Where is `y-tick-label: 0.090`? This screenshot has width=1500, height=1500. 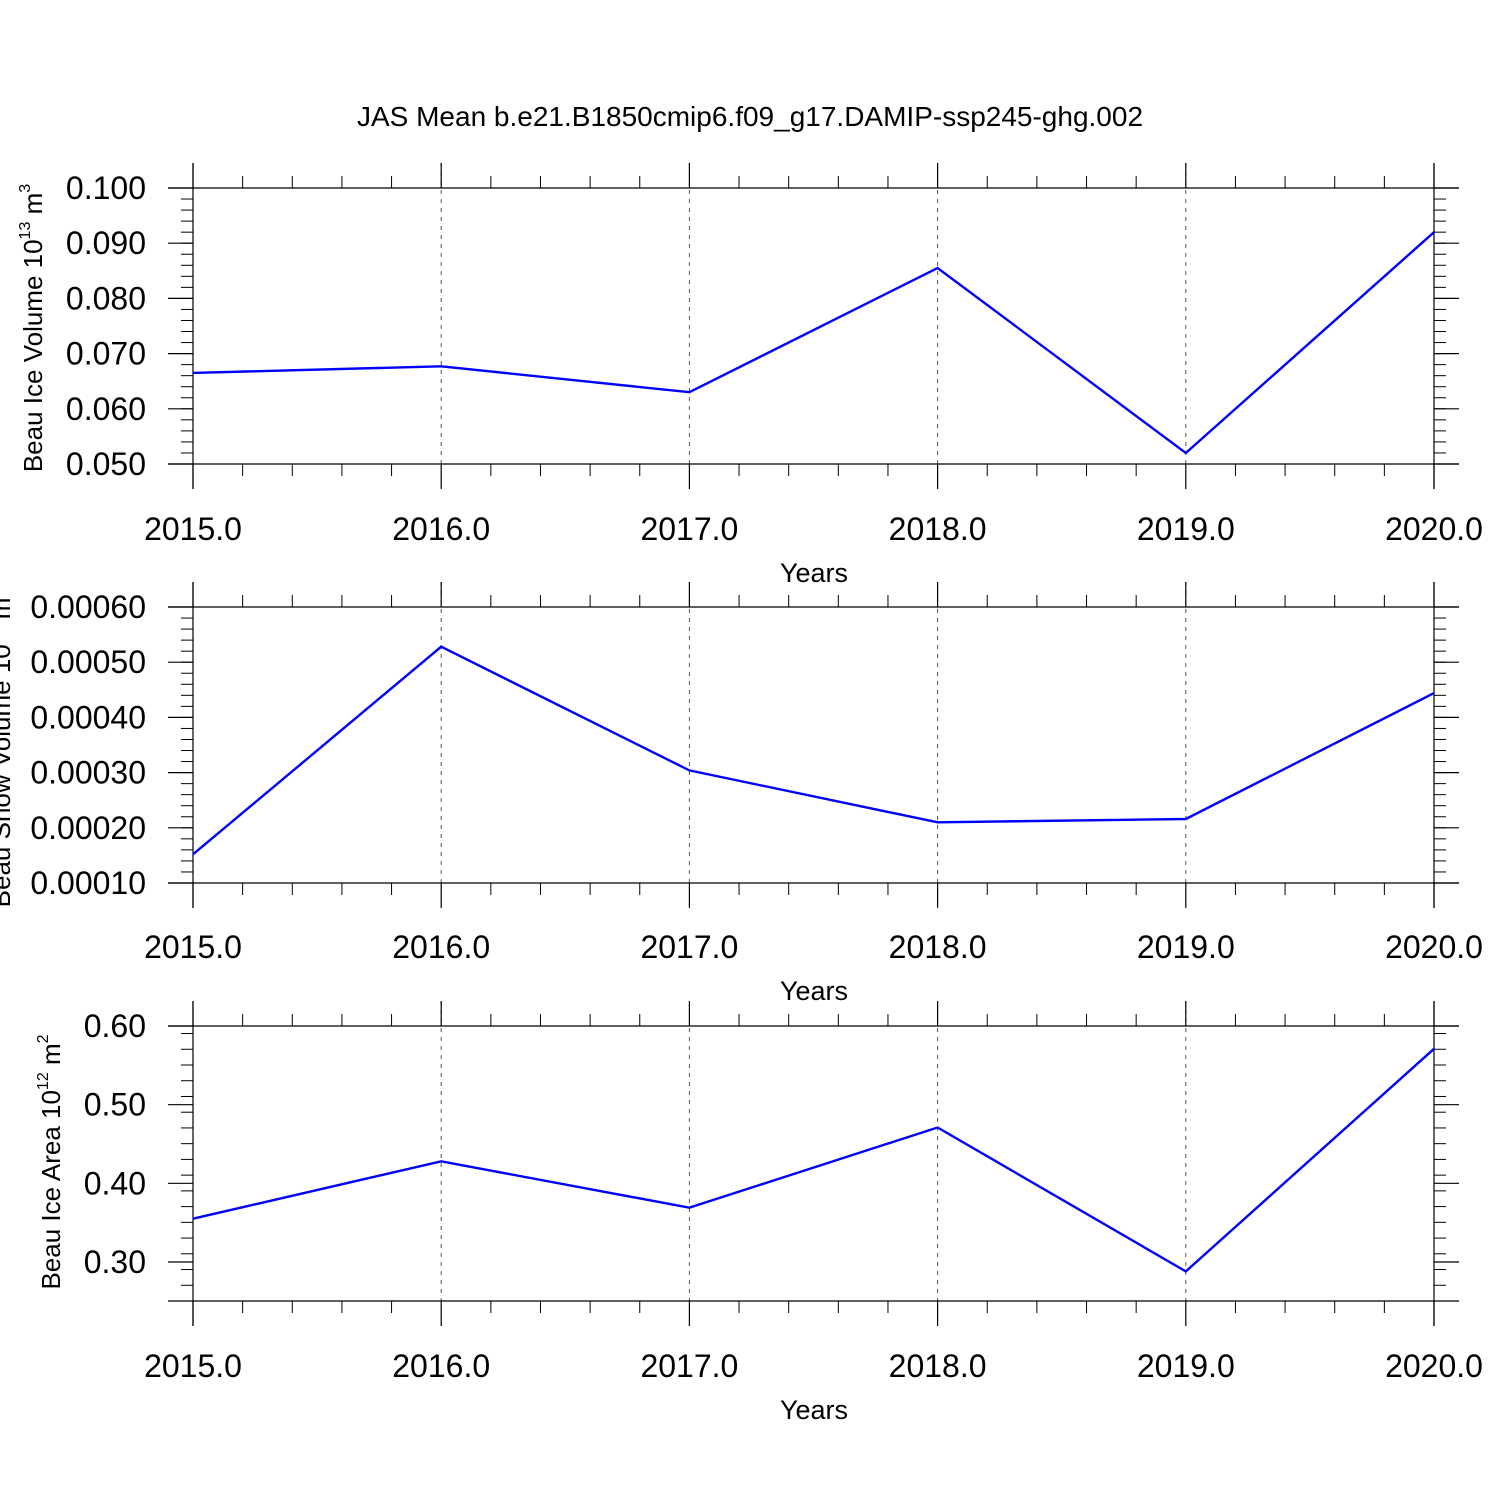 y-tick-label: 0.090 is located at coordinates (106, 243).